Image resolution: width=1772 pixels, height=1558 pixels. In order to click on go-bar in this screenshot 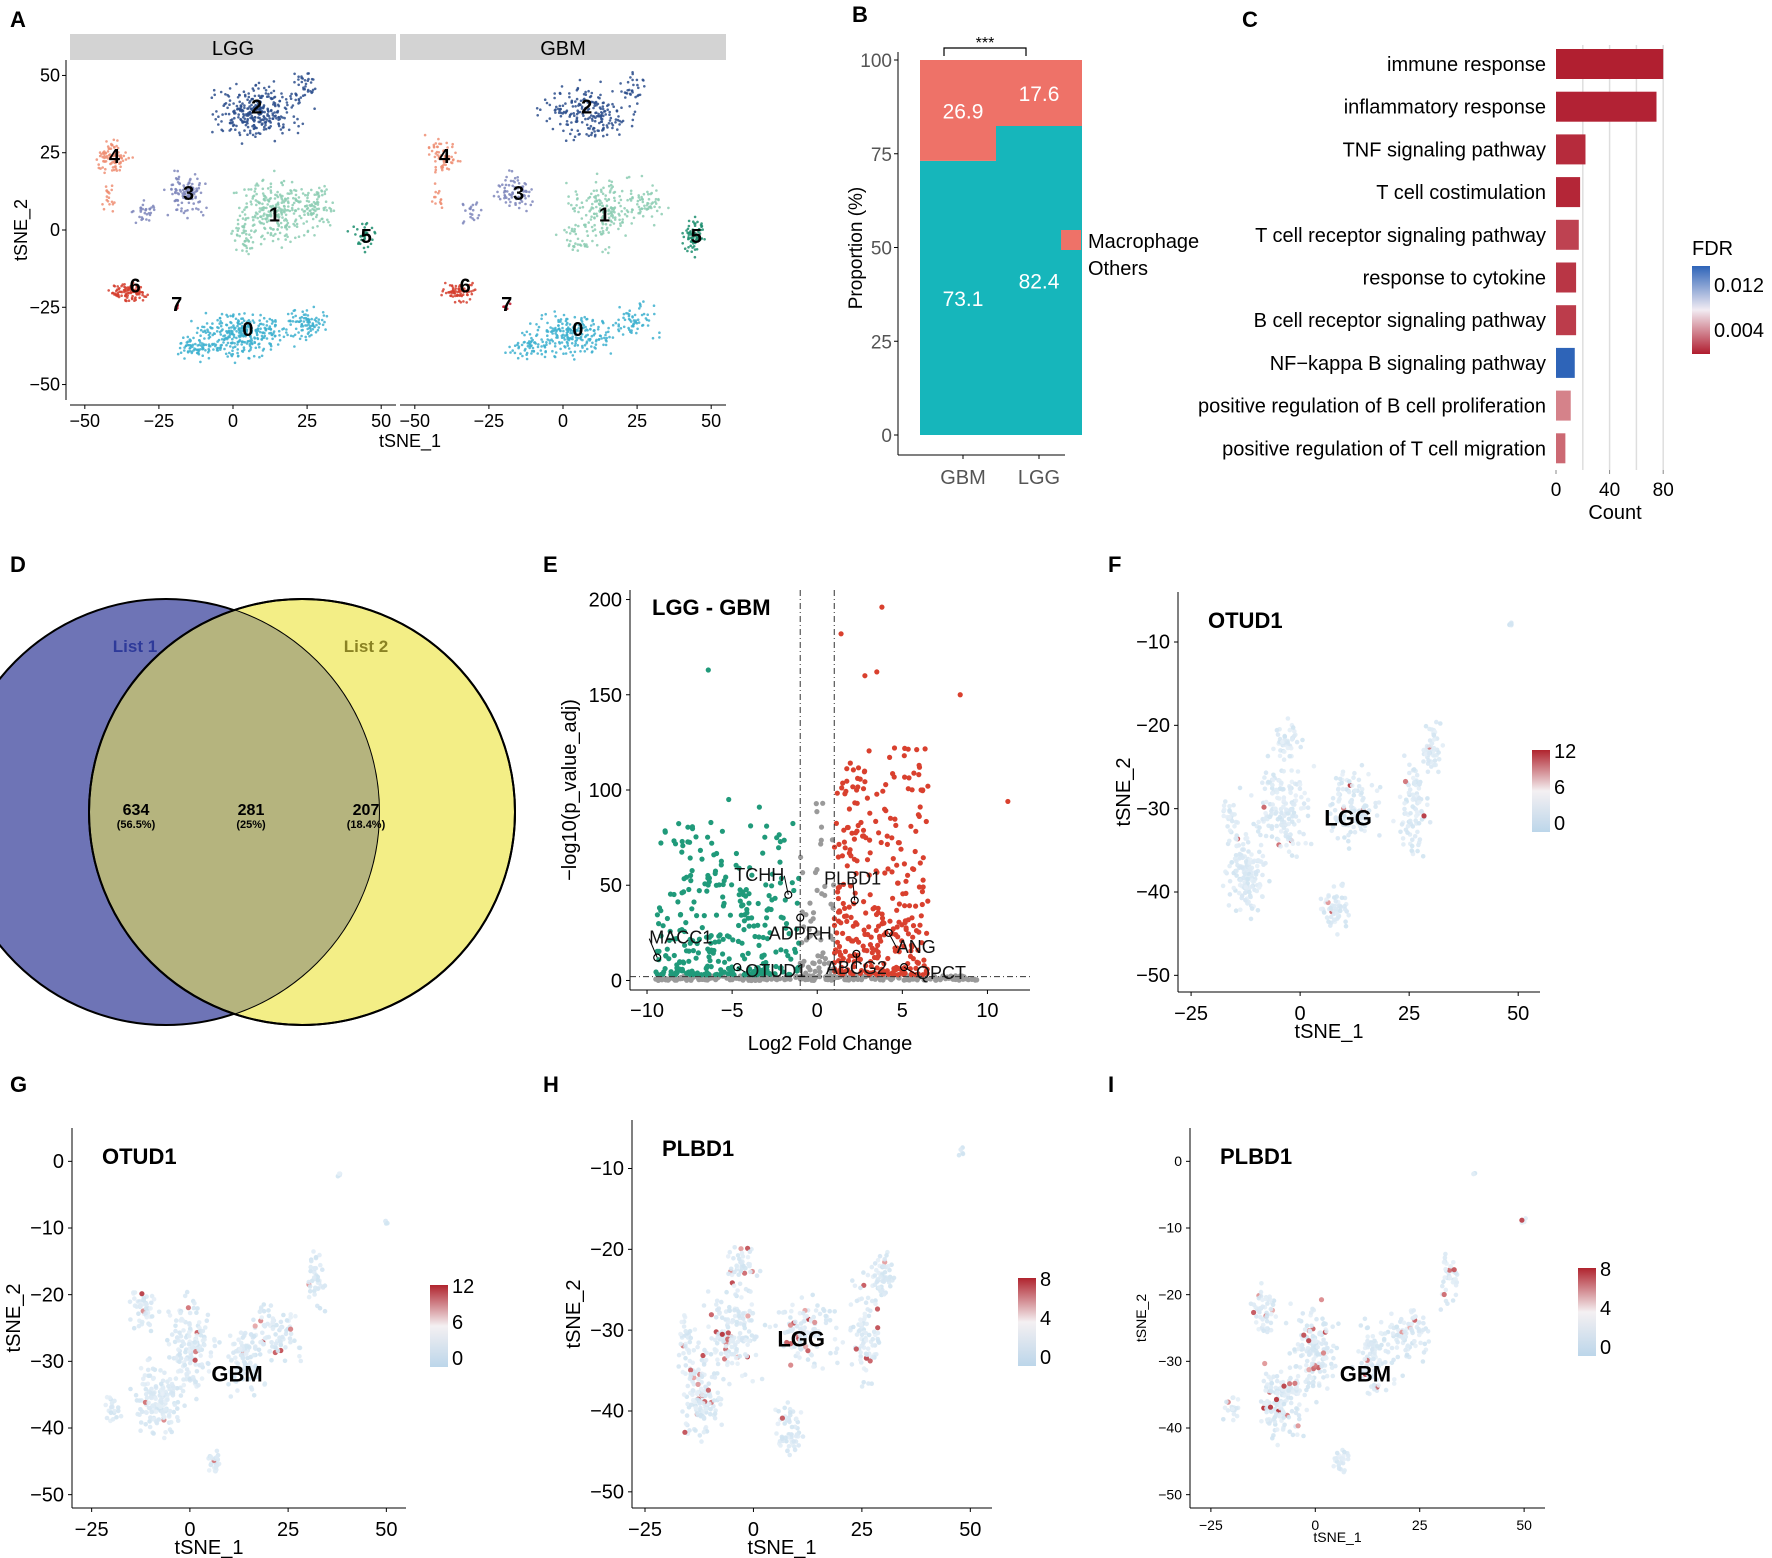, I will do `click(1567, 234)`.